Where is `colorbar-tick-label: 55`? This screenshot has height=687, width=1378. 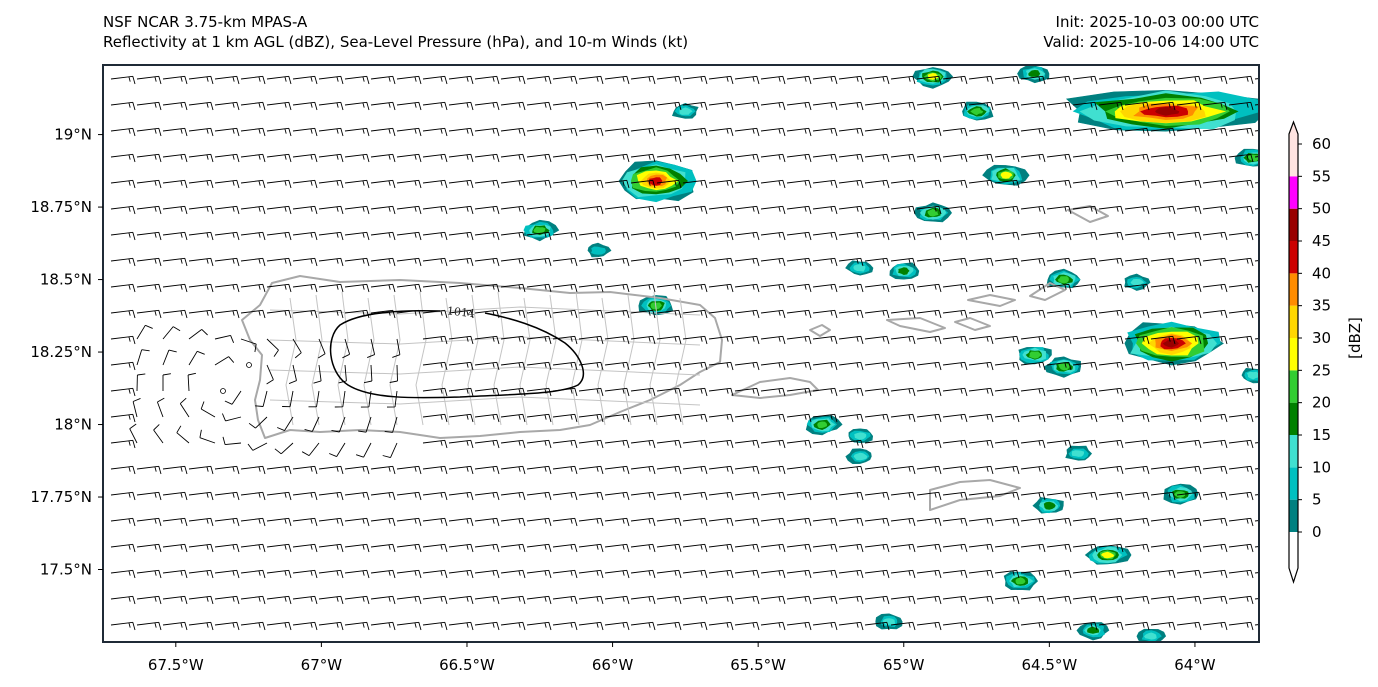
colorbar-tick-label: 55 is located at coordinates (1321, 176).